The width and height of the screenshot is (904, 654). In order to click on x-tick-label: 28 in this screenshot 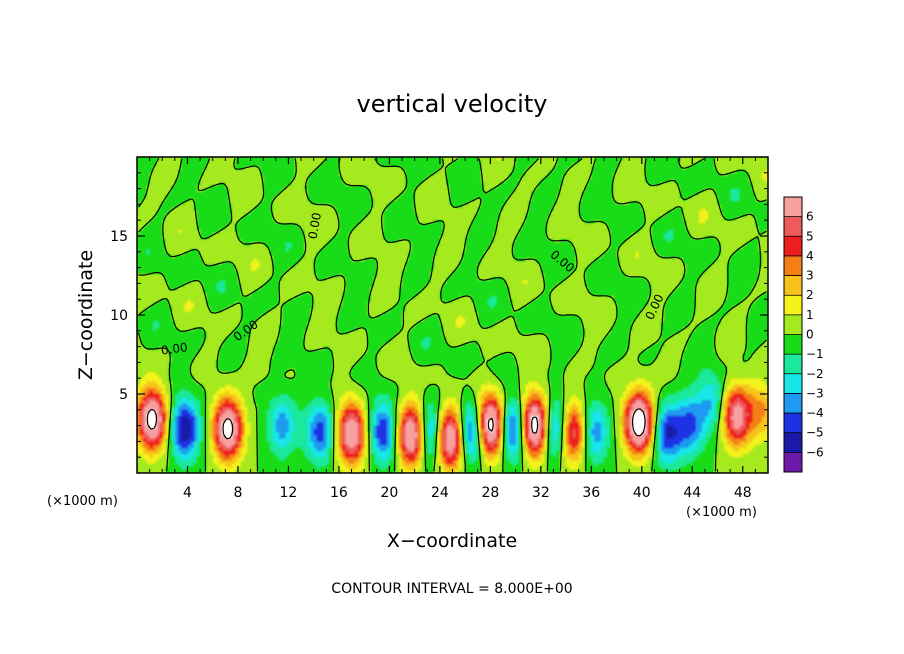, I will do `click(490, 493)`.